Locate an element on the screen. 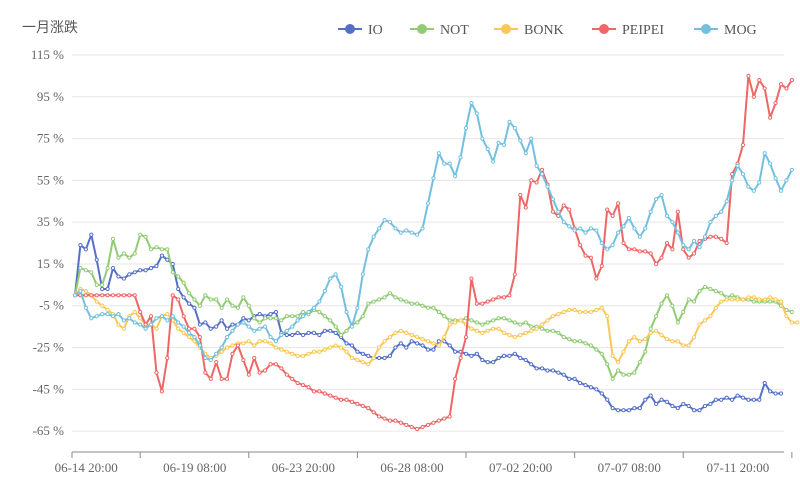 This screenshot has height=500, width=800. legend-item-peipei: PEIPEI is located at coordinates (628, 30).